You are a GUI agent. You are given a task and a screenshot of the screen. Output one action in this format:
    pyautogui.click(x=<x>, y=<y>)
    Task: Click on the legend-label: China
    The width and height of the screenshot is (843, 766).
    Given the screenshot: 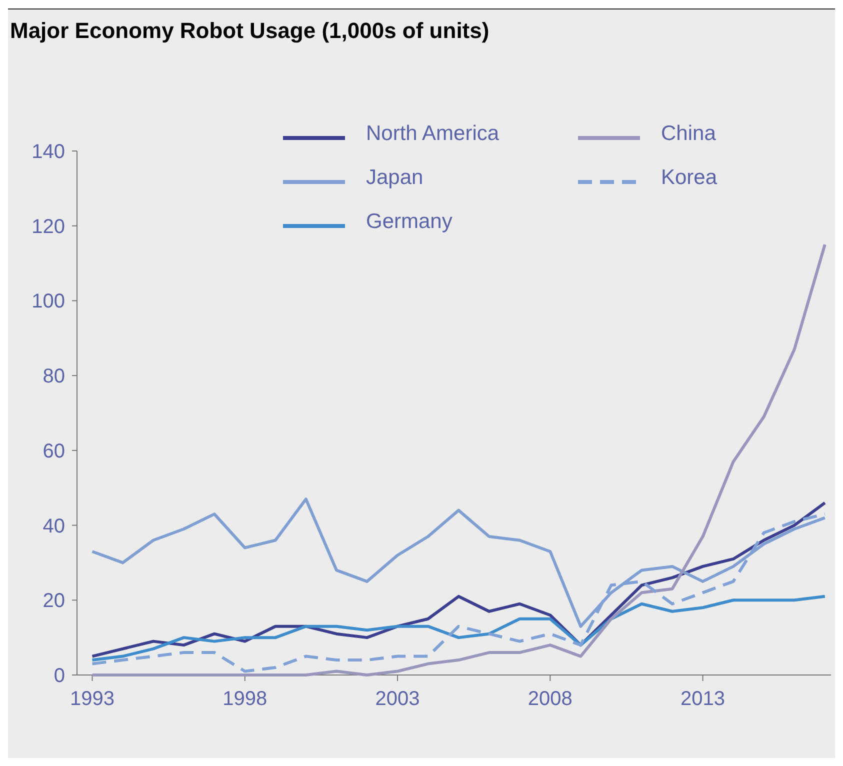 What is the action you would take?
    pyautogui.click(x=688, y=134)
    